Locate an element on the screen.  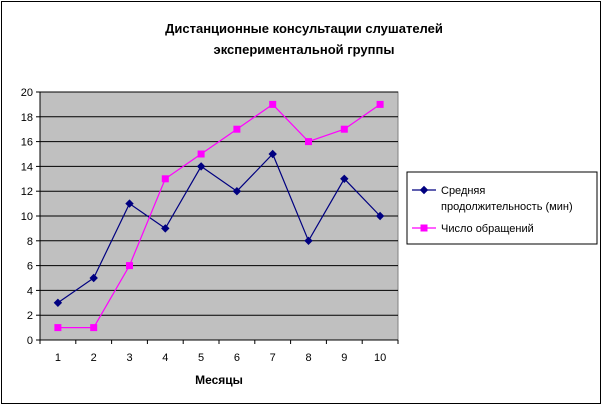
x-tick-label: 2 is located at coordinates (94, 358).